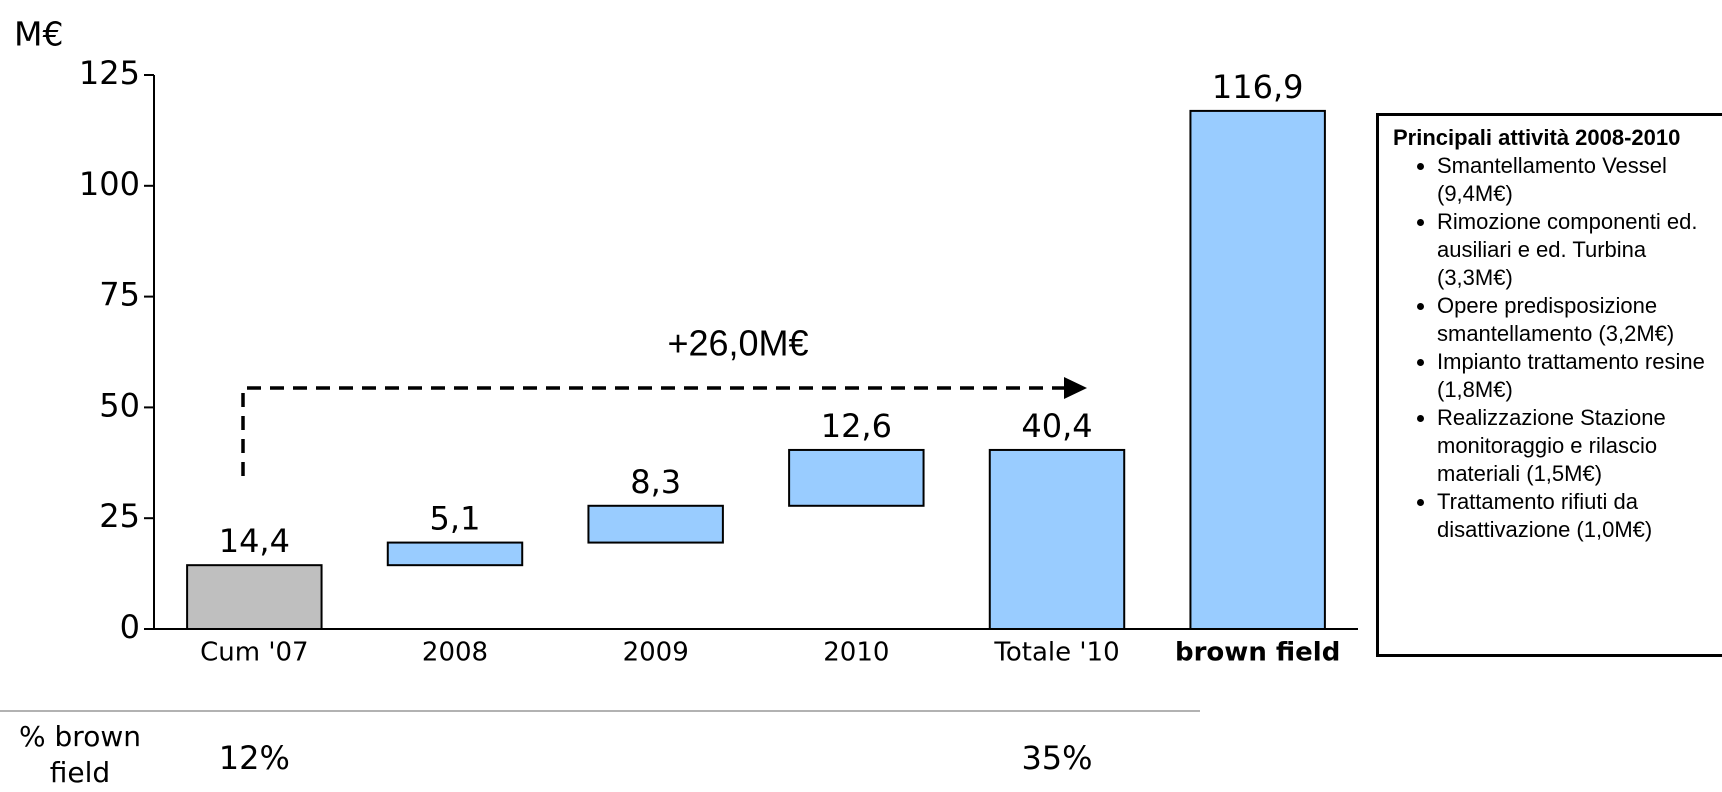  Describe the element at coordinates (80, 754) in the screenshot. I see `percent-row-label: % brown field` at that location.